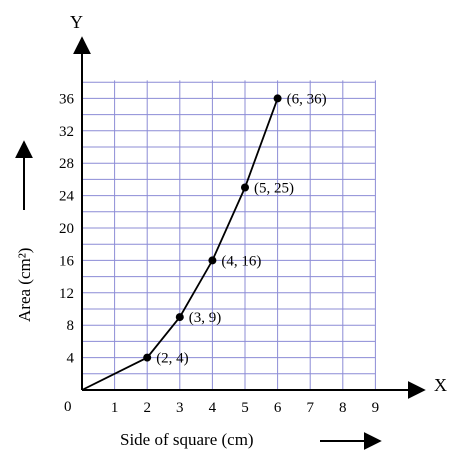 The height and width of the screenshot is (451, 449). What do you see at coordinates (147, 408) in the screenshot?
I see `x-tick-label: 2` at bounding box center [147, 408].